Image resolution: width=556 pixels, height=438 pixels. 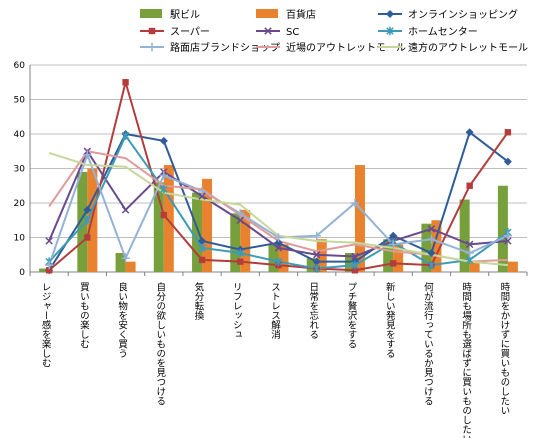 What do you see at coordinates (236, 310) in the screenshot?
I see `x-category-label: リフレッシュ` at bounding box center [236, 310].